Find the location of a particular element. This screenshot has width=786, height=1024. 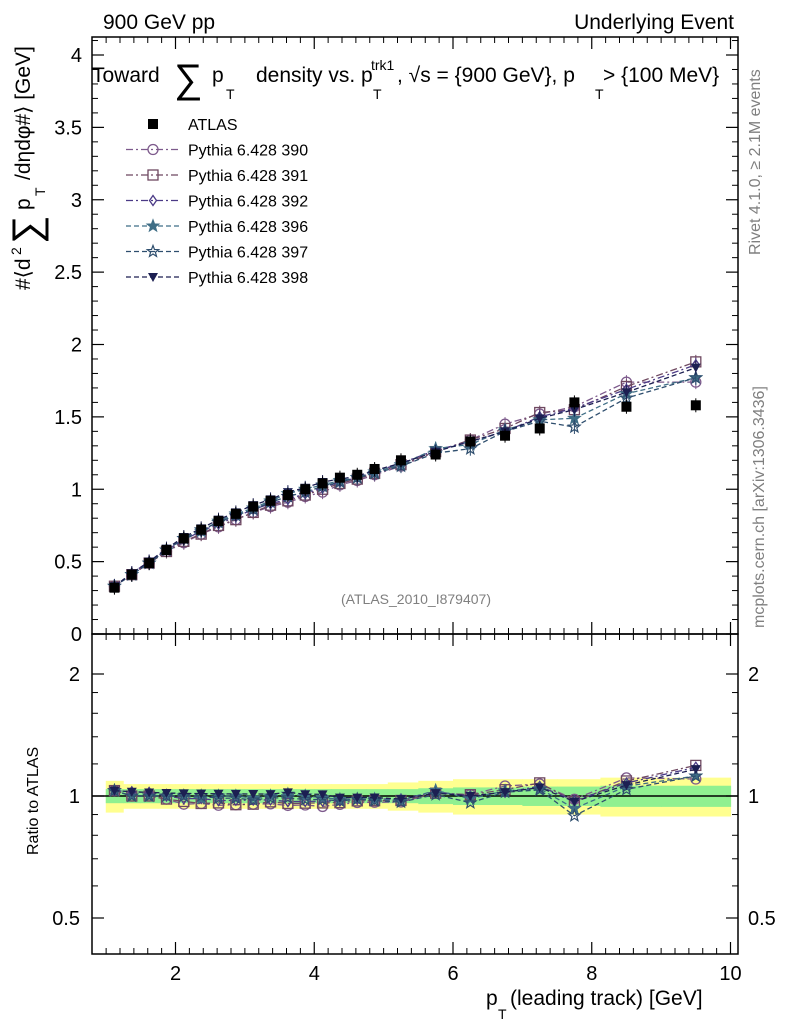

x-tick-label: 6 is located at coordinates (452, 974).